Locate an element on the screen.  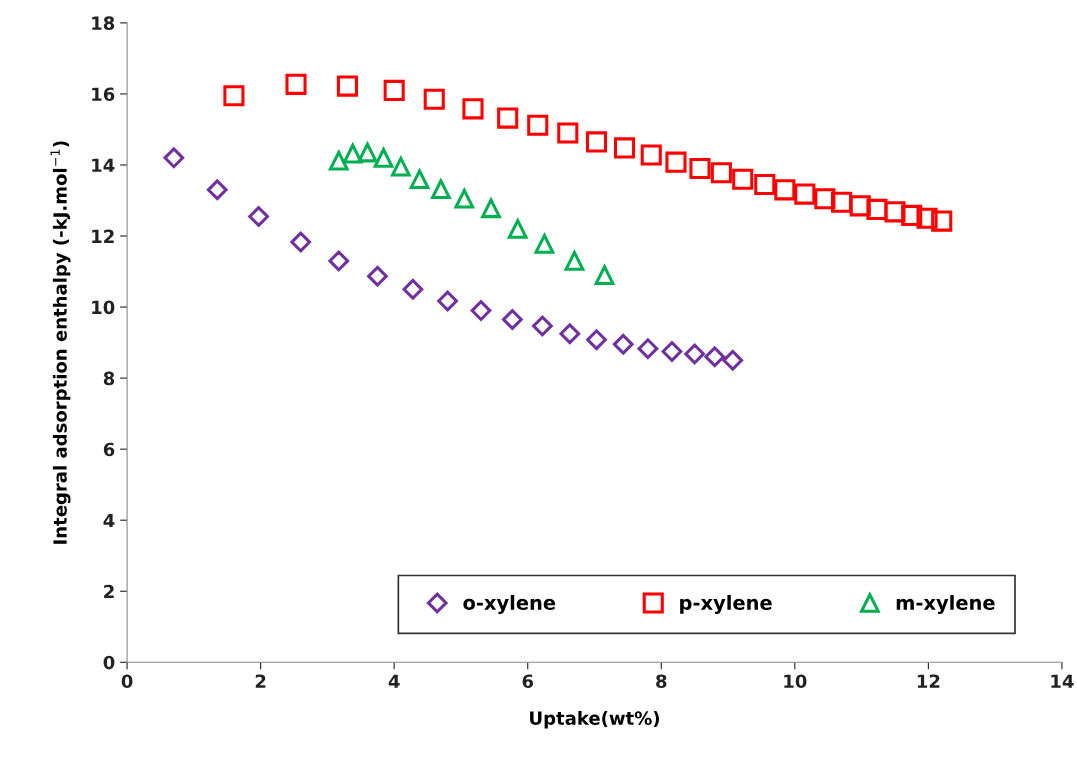
legend-label: m-xylene is located at coordinates (945, 604).